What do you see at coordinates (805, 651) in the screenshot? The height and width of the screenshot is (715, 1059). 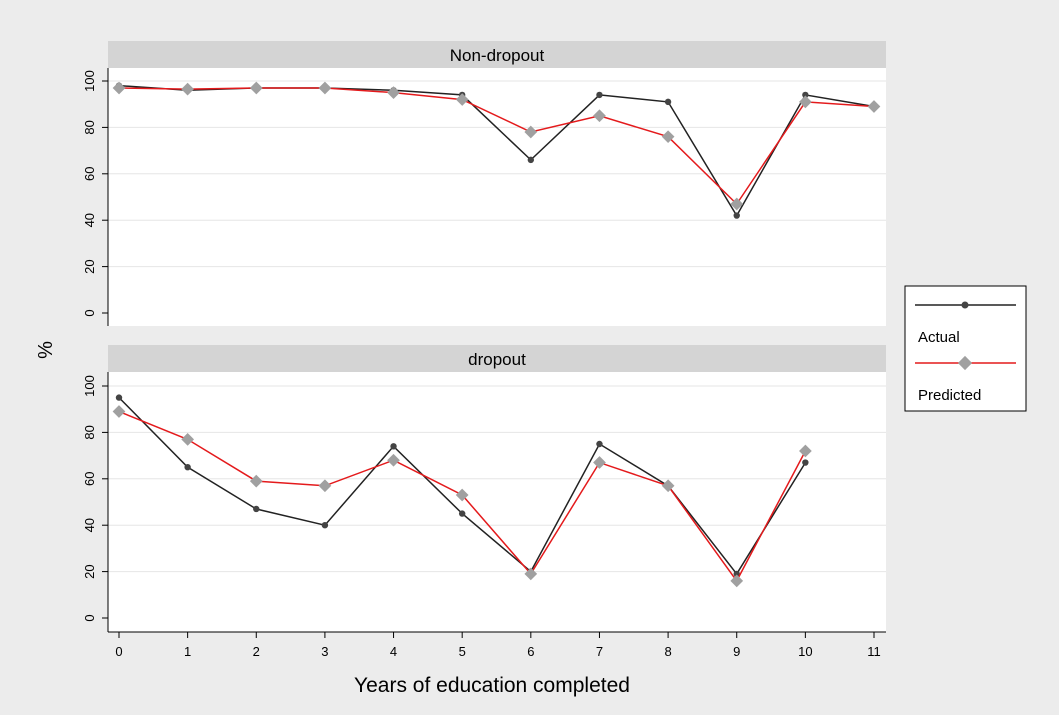 I see `x-tick-label: 10` at bounding box center [805, 651].